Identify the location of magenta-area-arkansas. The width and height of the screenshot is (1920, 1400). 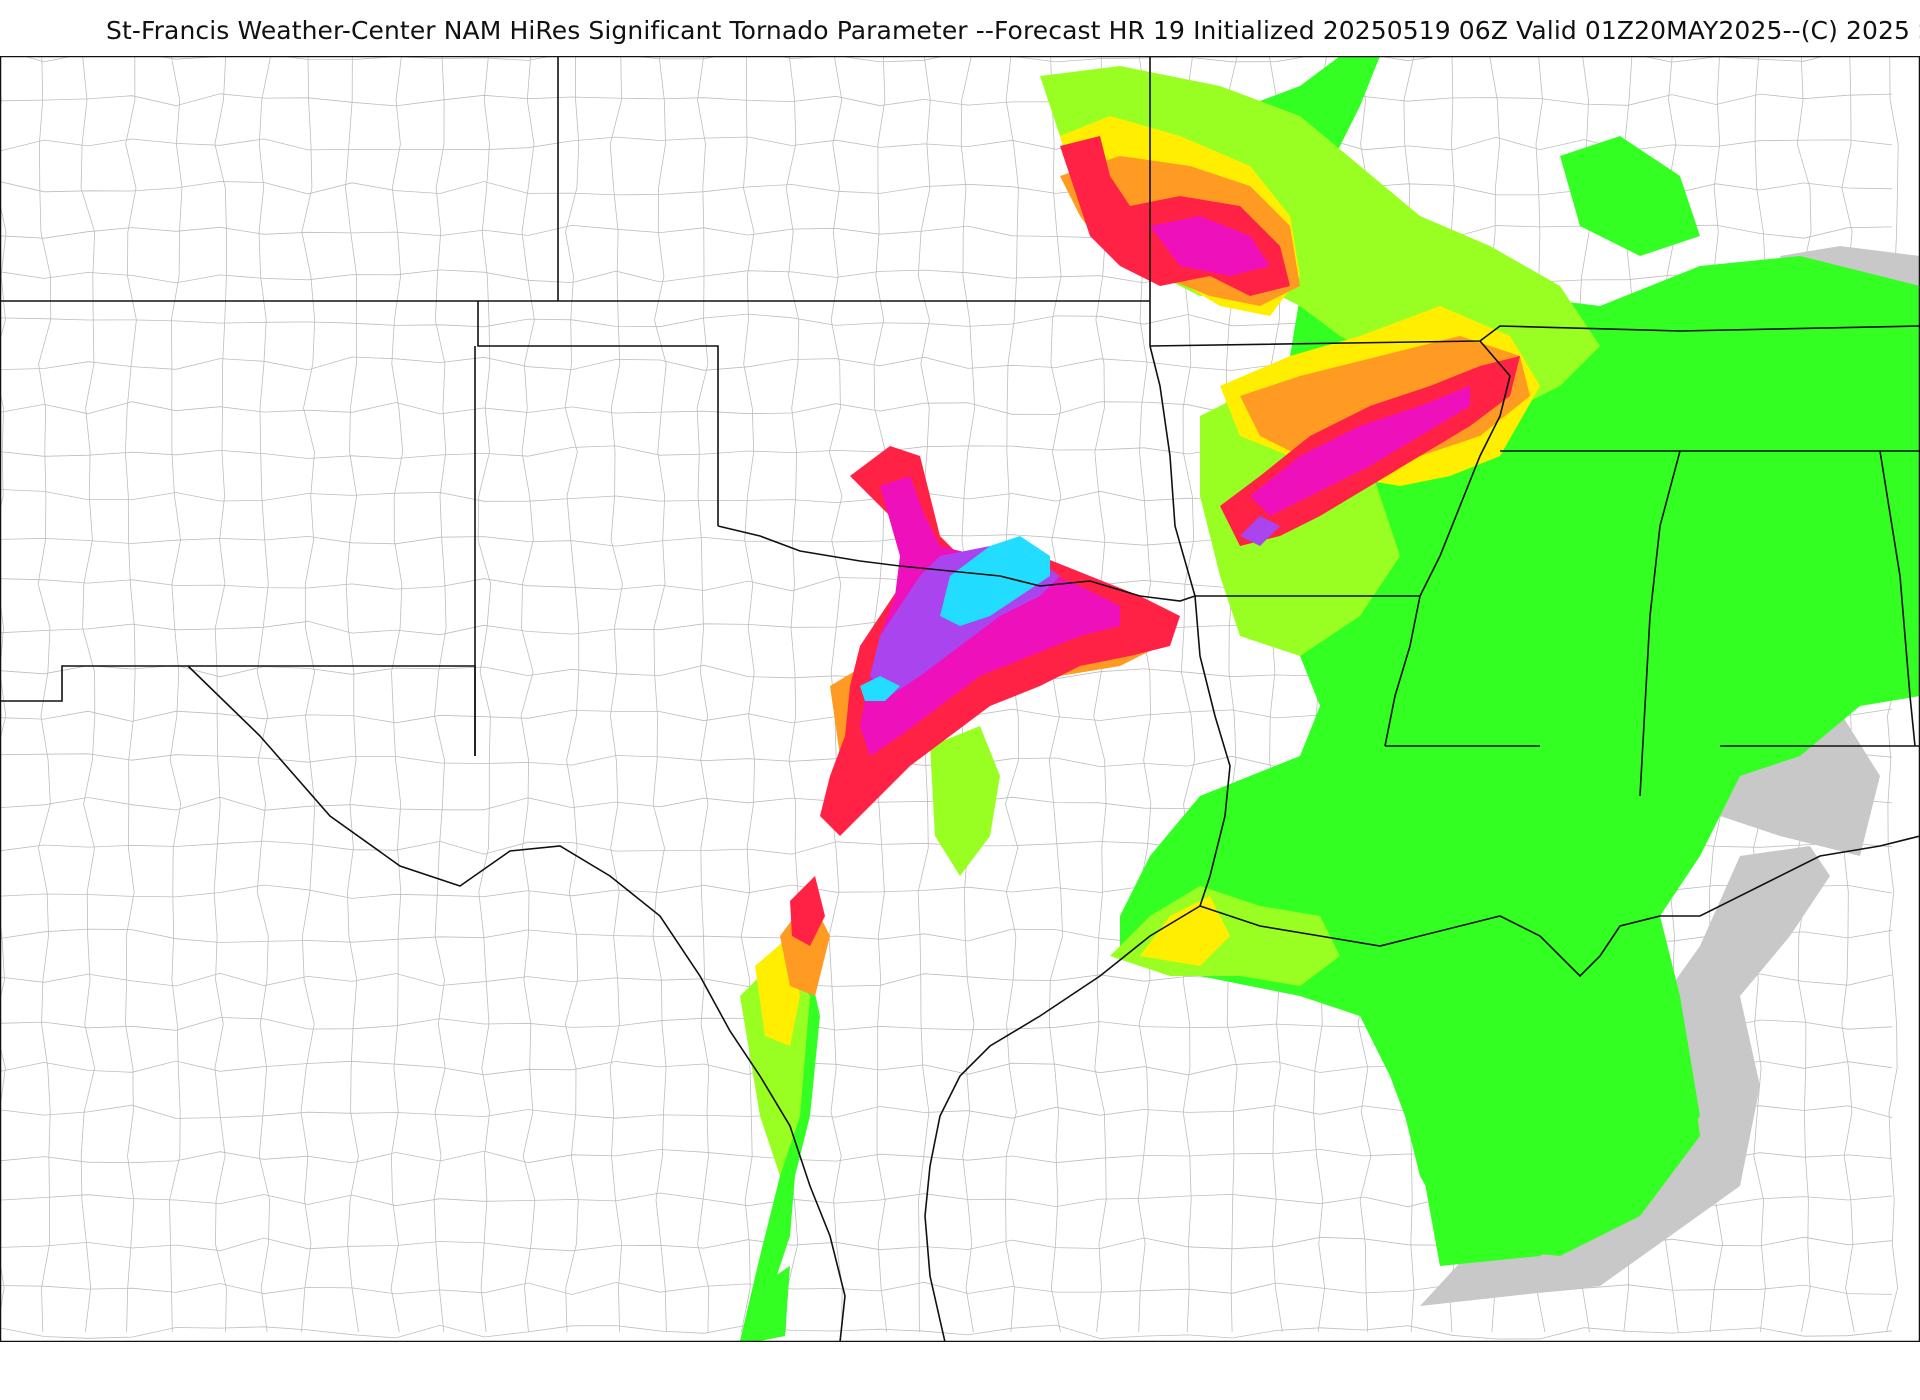
(1360, 451).